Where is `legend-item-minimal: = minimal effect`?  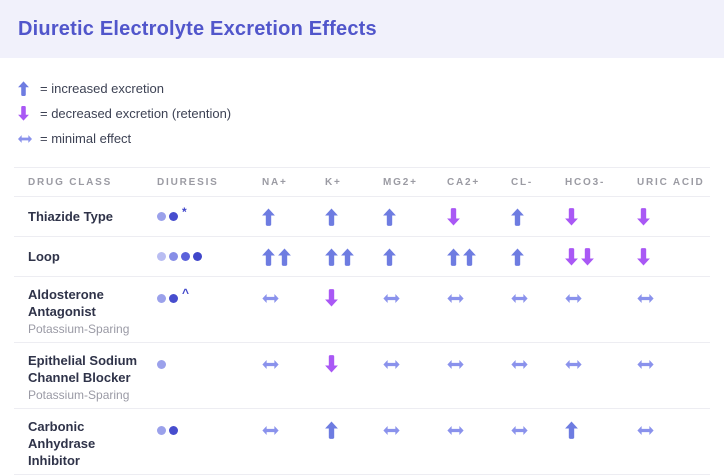 legend-item-minimal: = minimal effect is located at coordinates (362, 138).